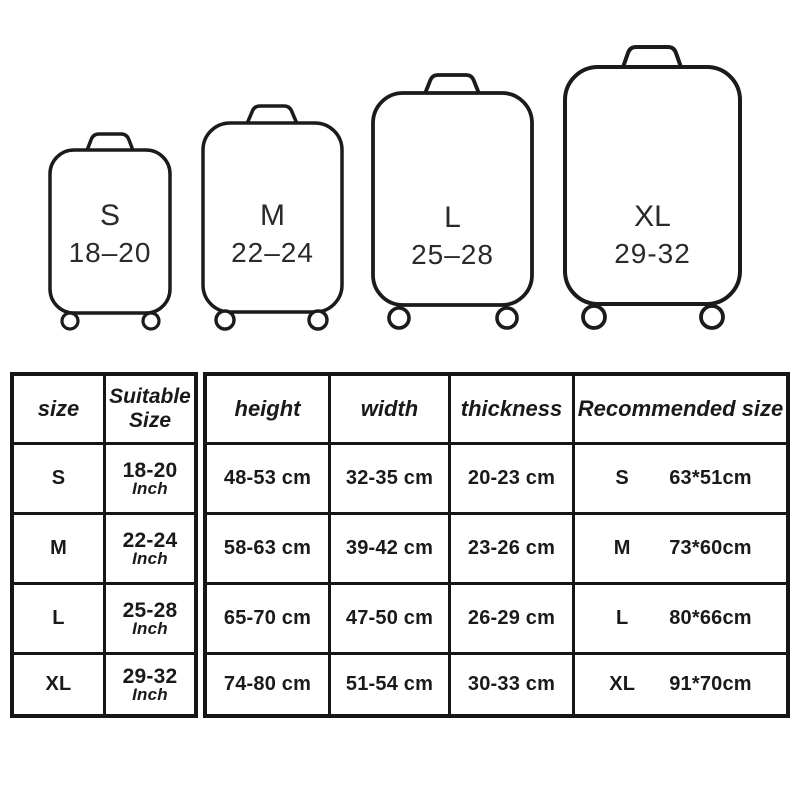  I want to click on size-table-cell-suitable: 25-28 Inch, so click(148, 617).